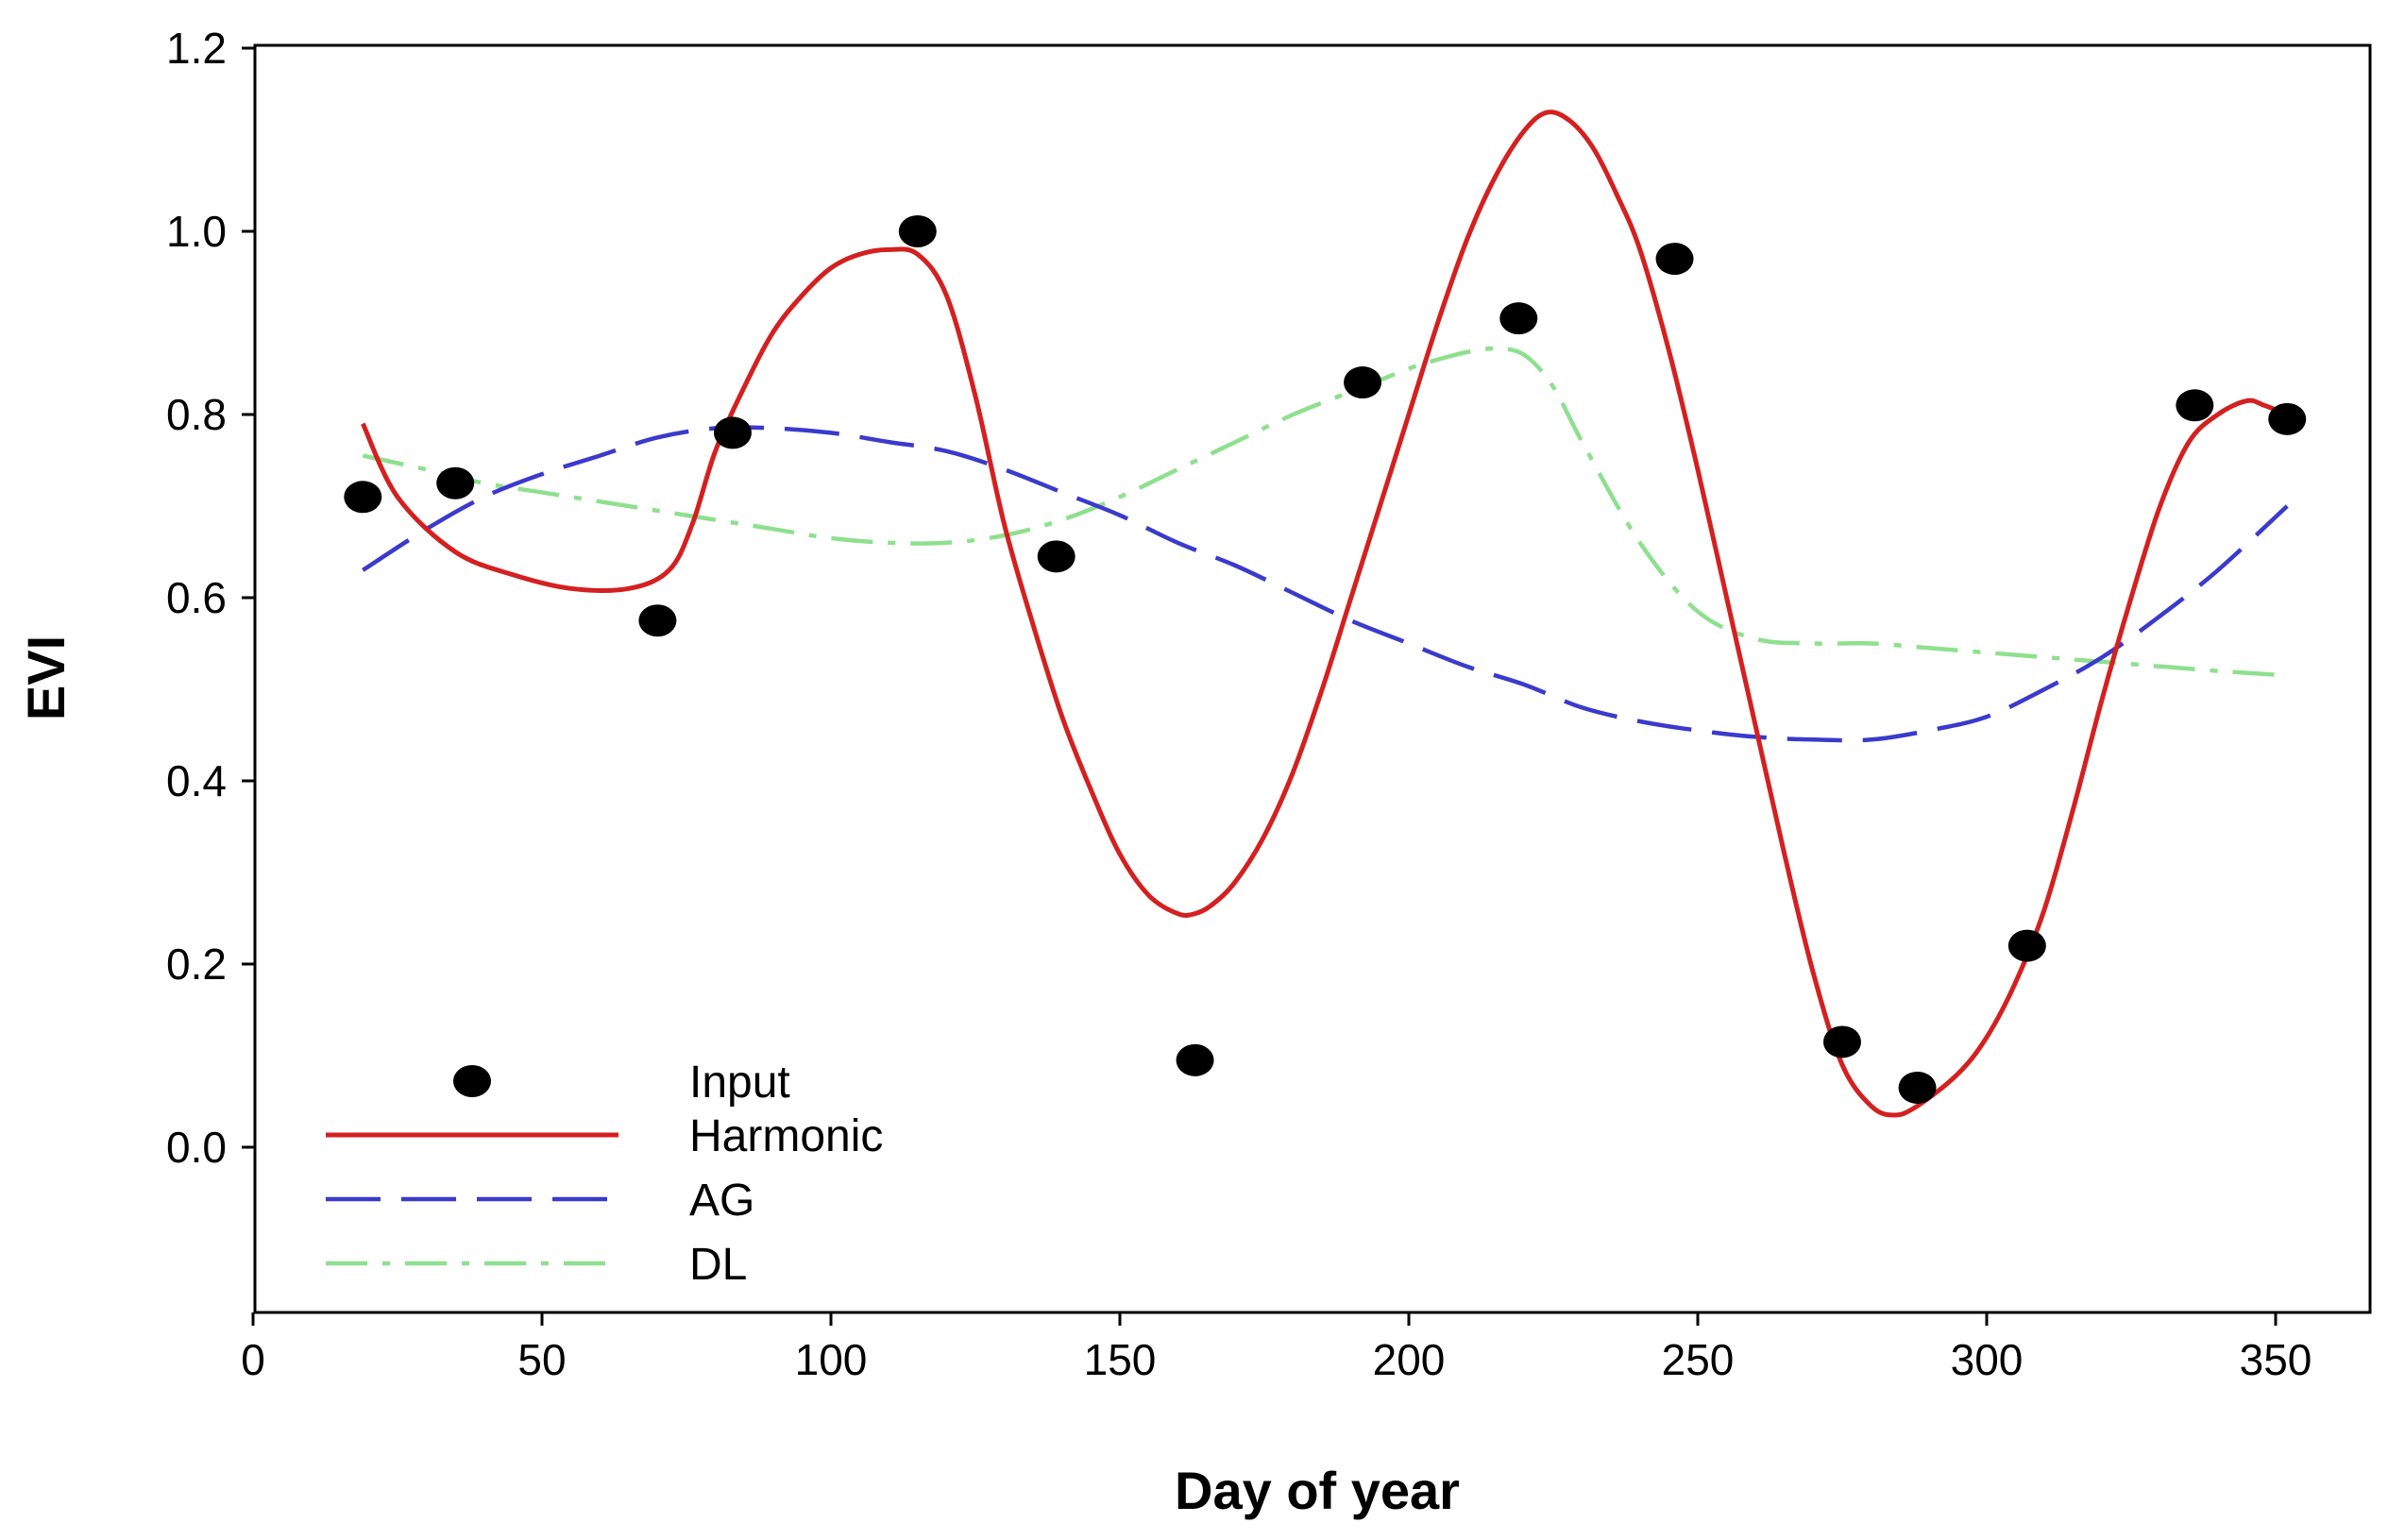  I want to click on y-tick-label: 0.6, so click(196, 597).